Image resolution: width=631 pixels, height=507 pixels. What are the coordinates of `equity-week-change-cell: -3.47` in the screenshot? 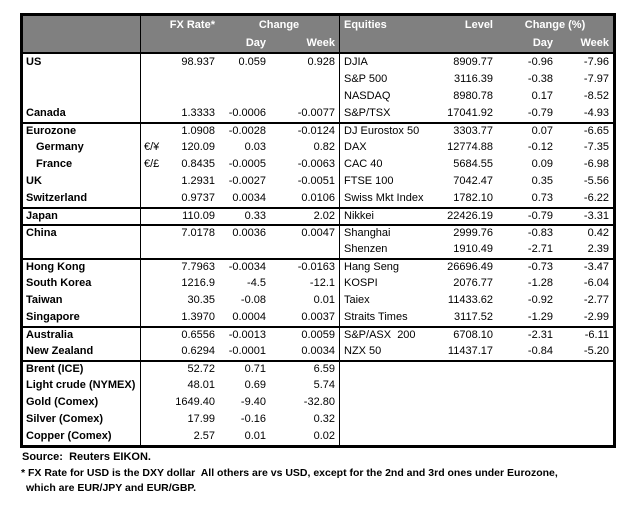 It's located at (596, 267).